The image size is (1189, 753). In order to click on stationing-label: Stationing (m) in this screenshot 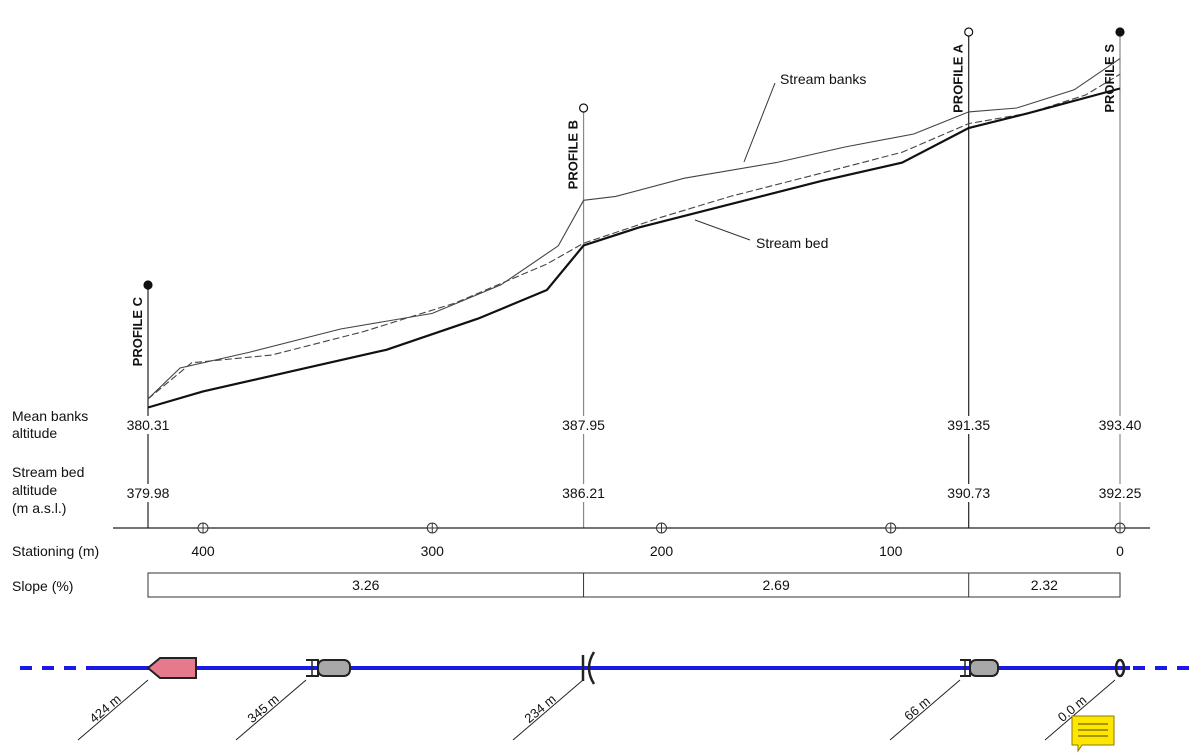, I will do `click(55, 551)`.